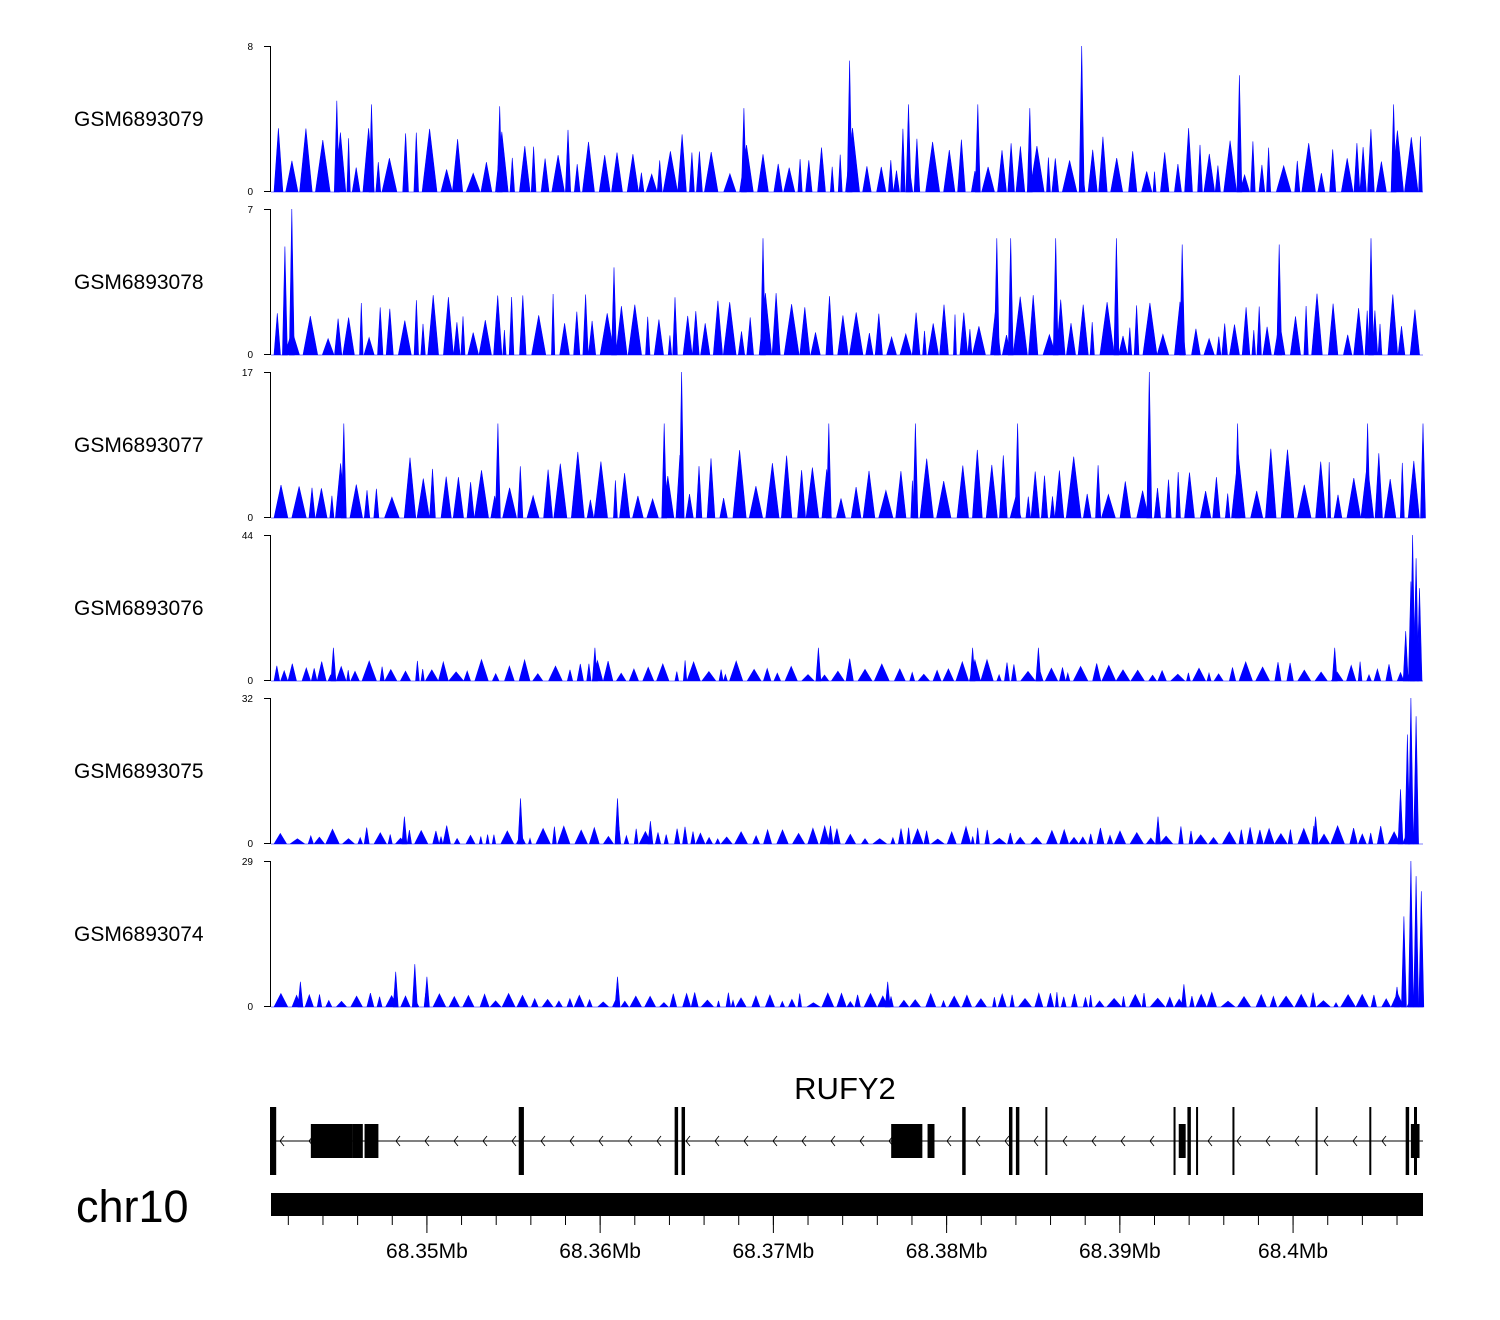 This screenshot has width=1500, height=1320. I want to click on track-label: GSM6893078, so click(139, 282).